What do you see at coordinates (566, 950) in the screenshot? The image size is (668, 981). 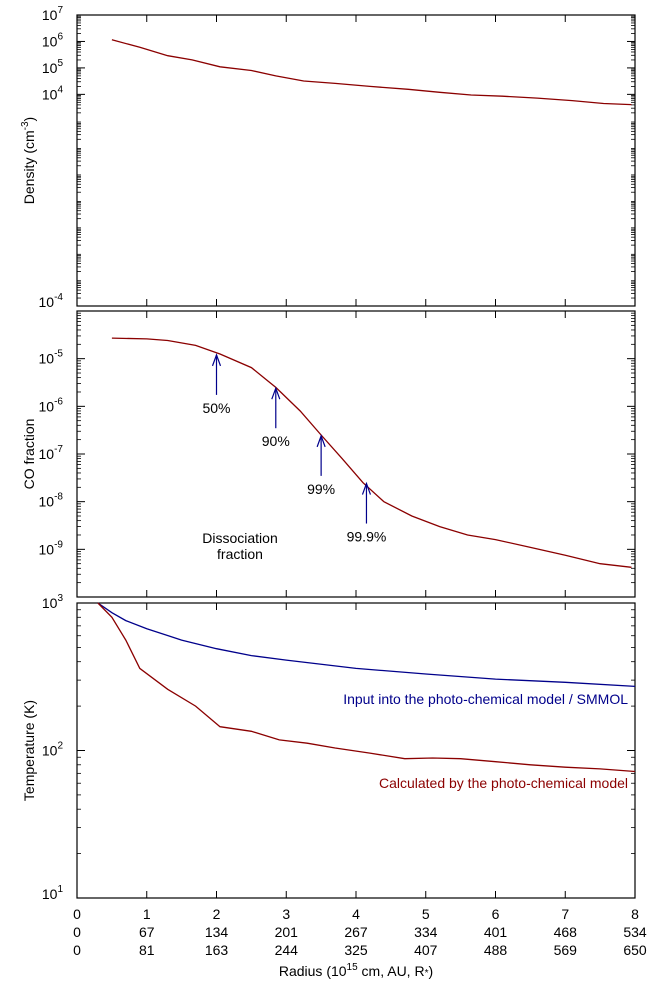 I see `x-tick-label: 569` at bounding box center [566, 950].